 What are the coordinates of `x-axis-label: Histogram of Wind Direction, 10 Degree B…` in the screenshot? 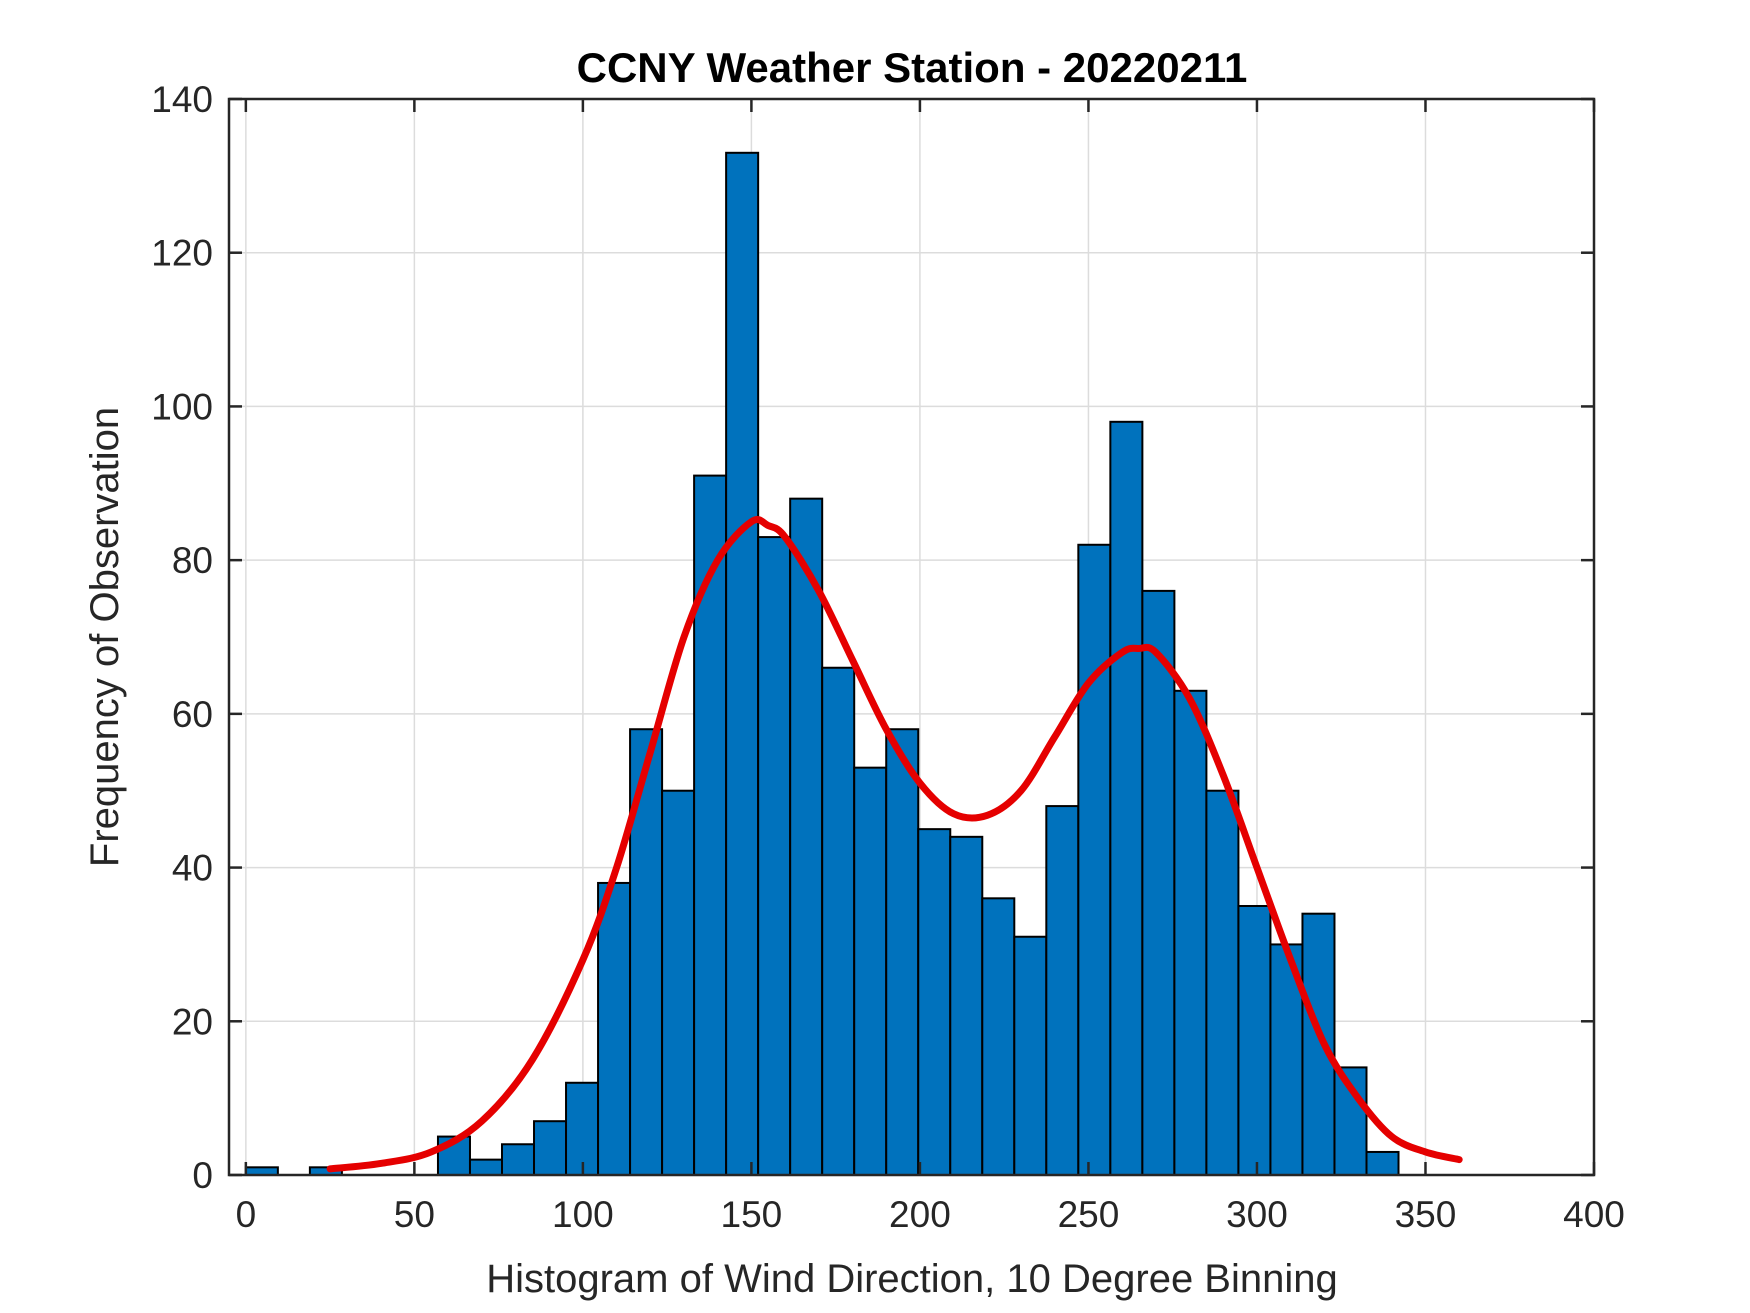 It's located at (912, 1279).